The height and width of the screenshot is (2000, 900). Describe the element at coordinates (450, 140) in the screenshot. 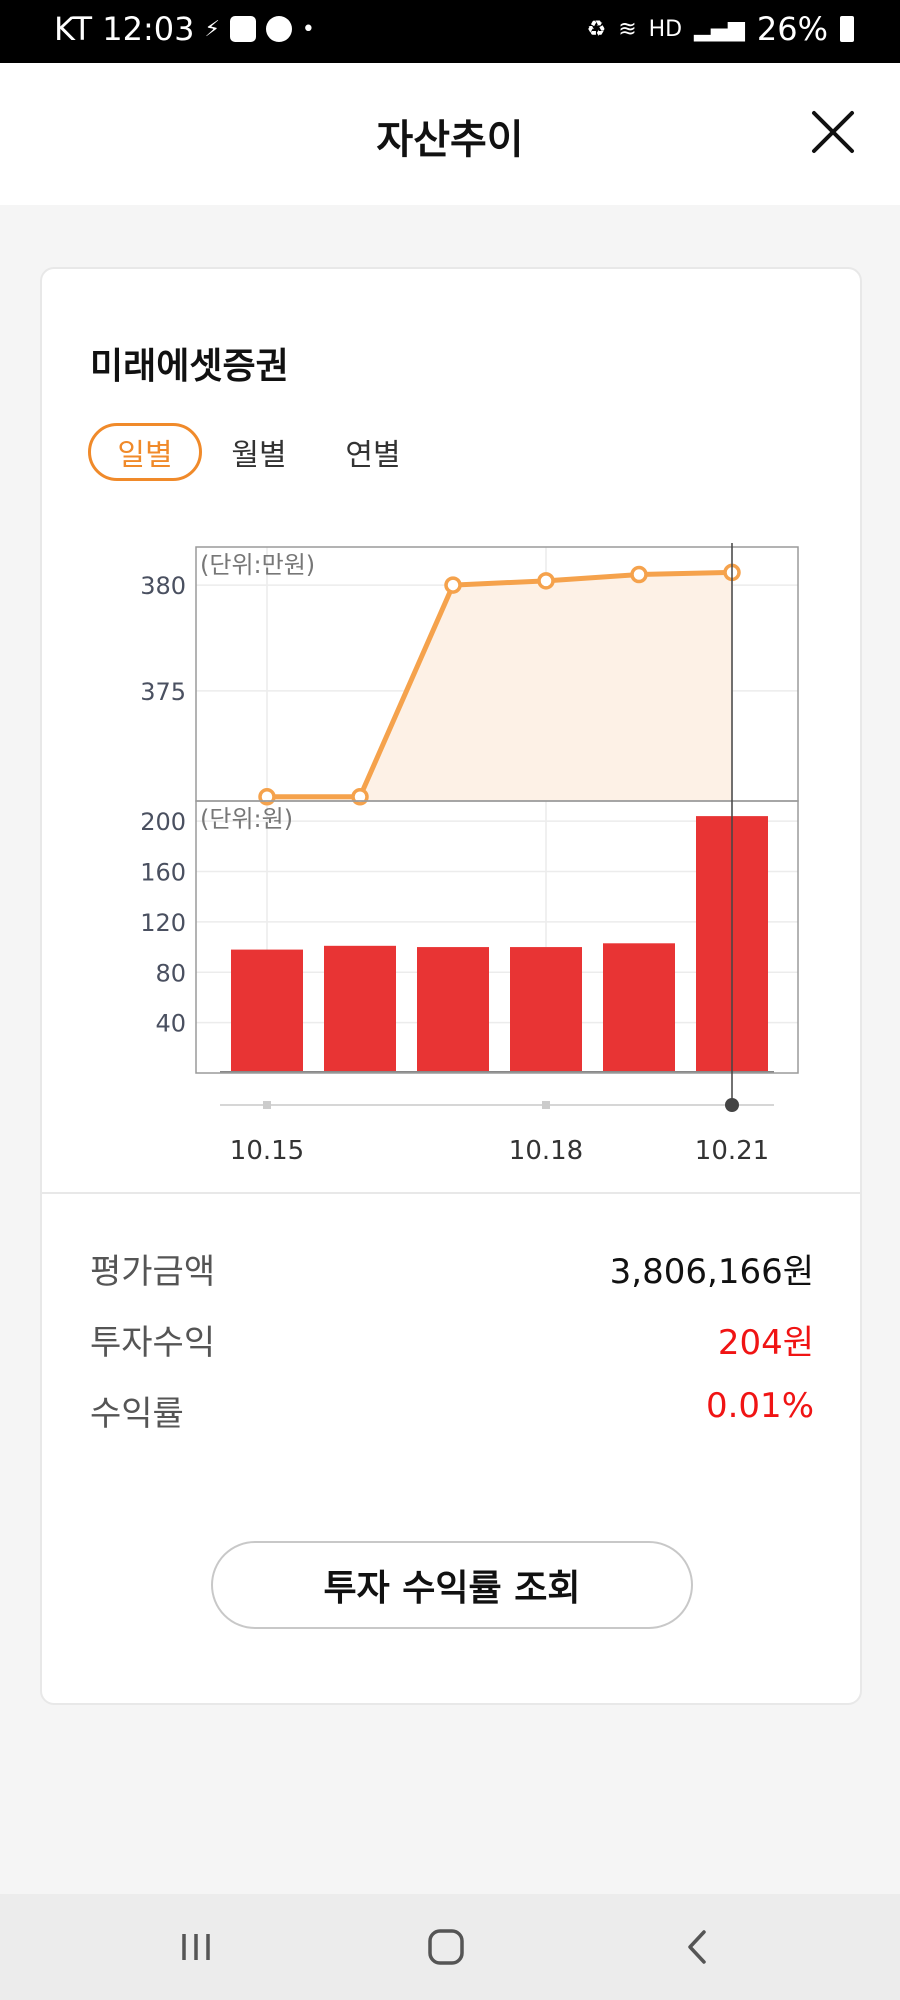

I see `page-title: 자산추이` at that location.